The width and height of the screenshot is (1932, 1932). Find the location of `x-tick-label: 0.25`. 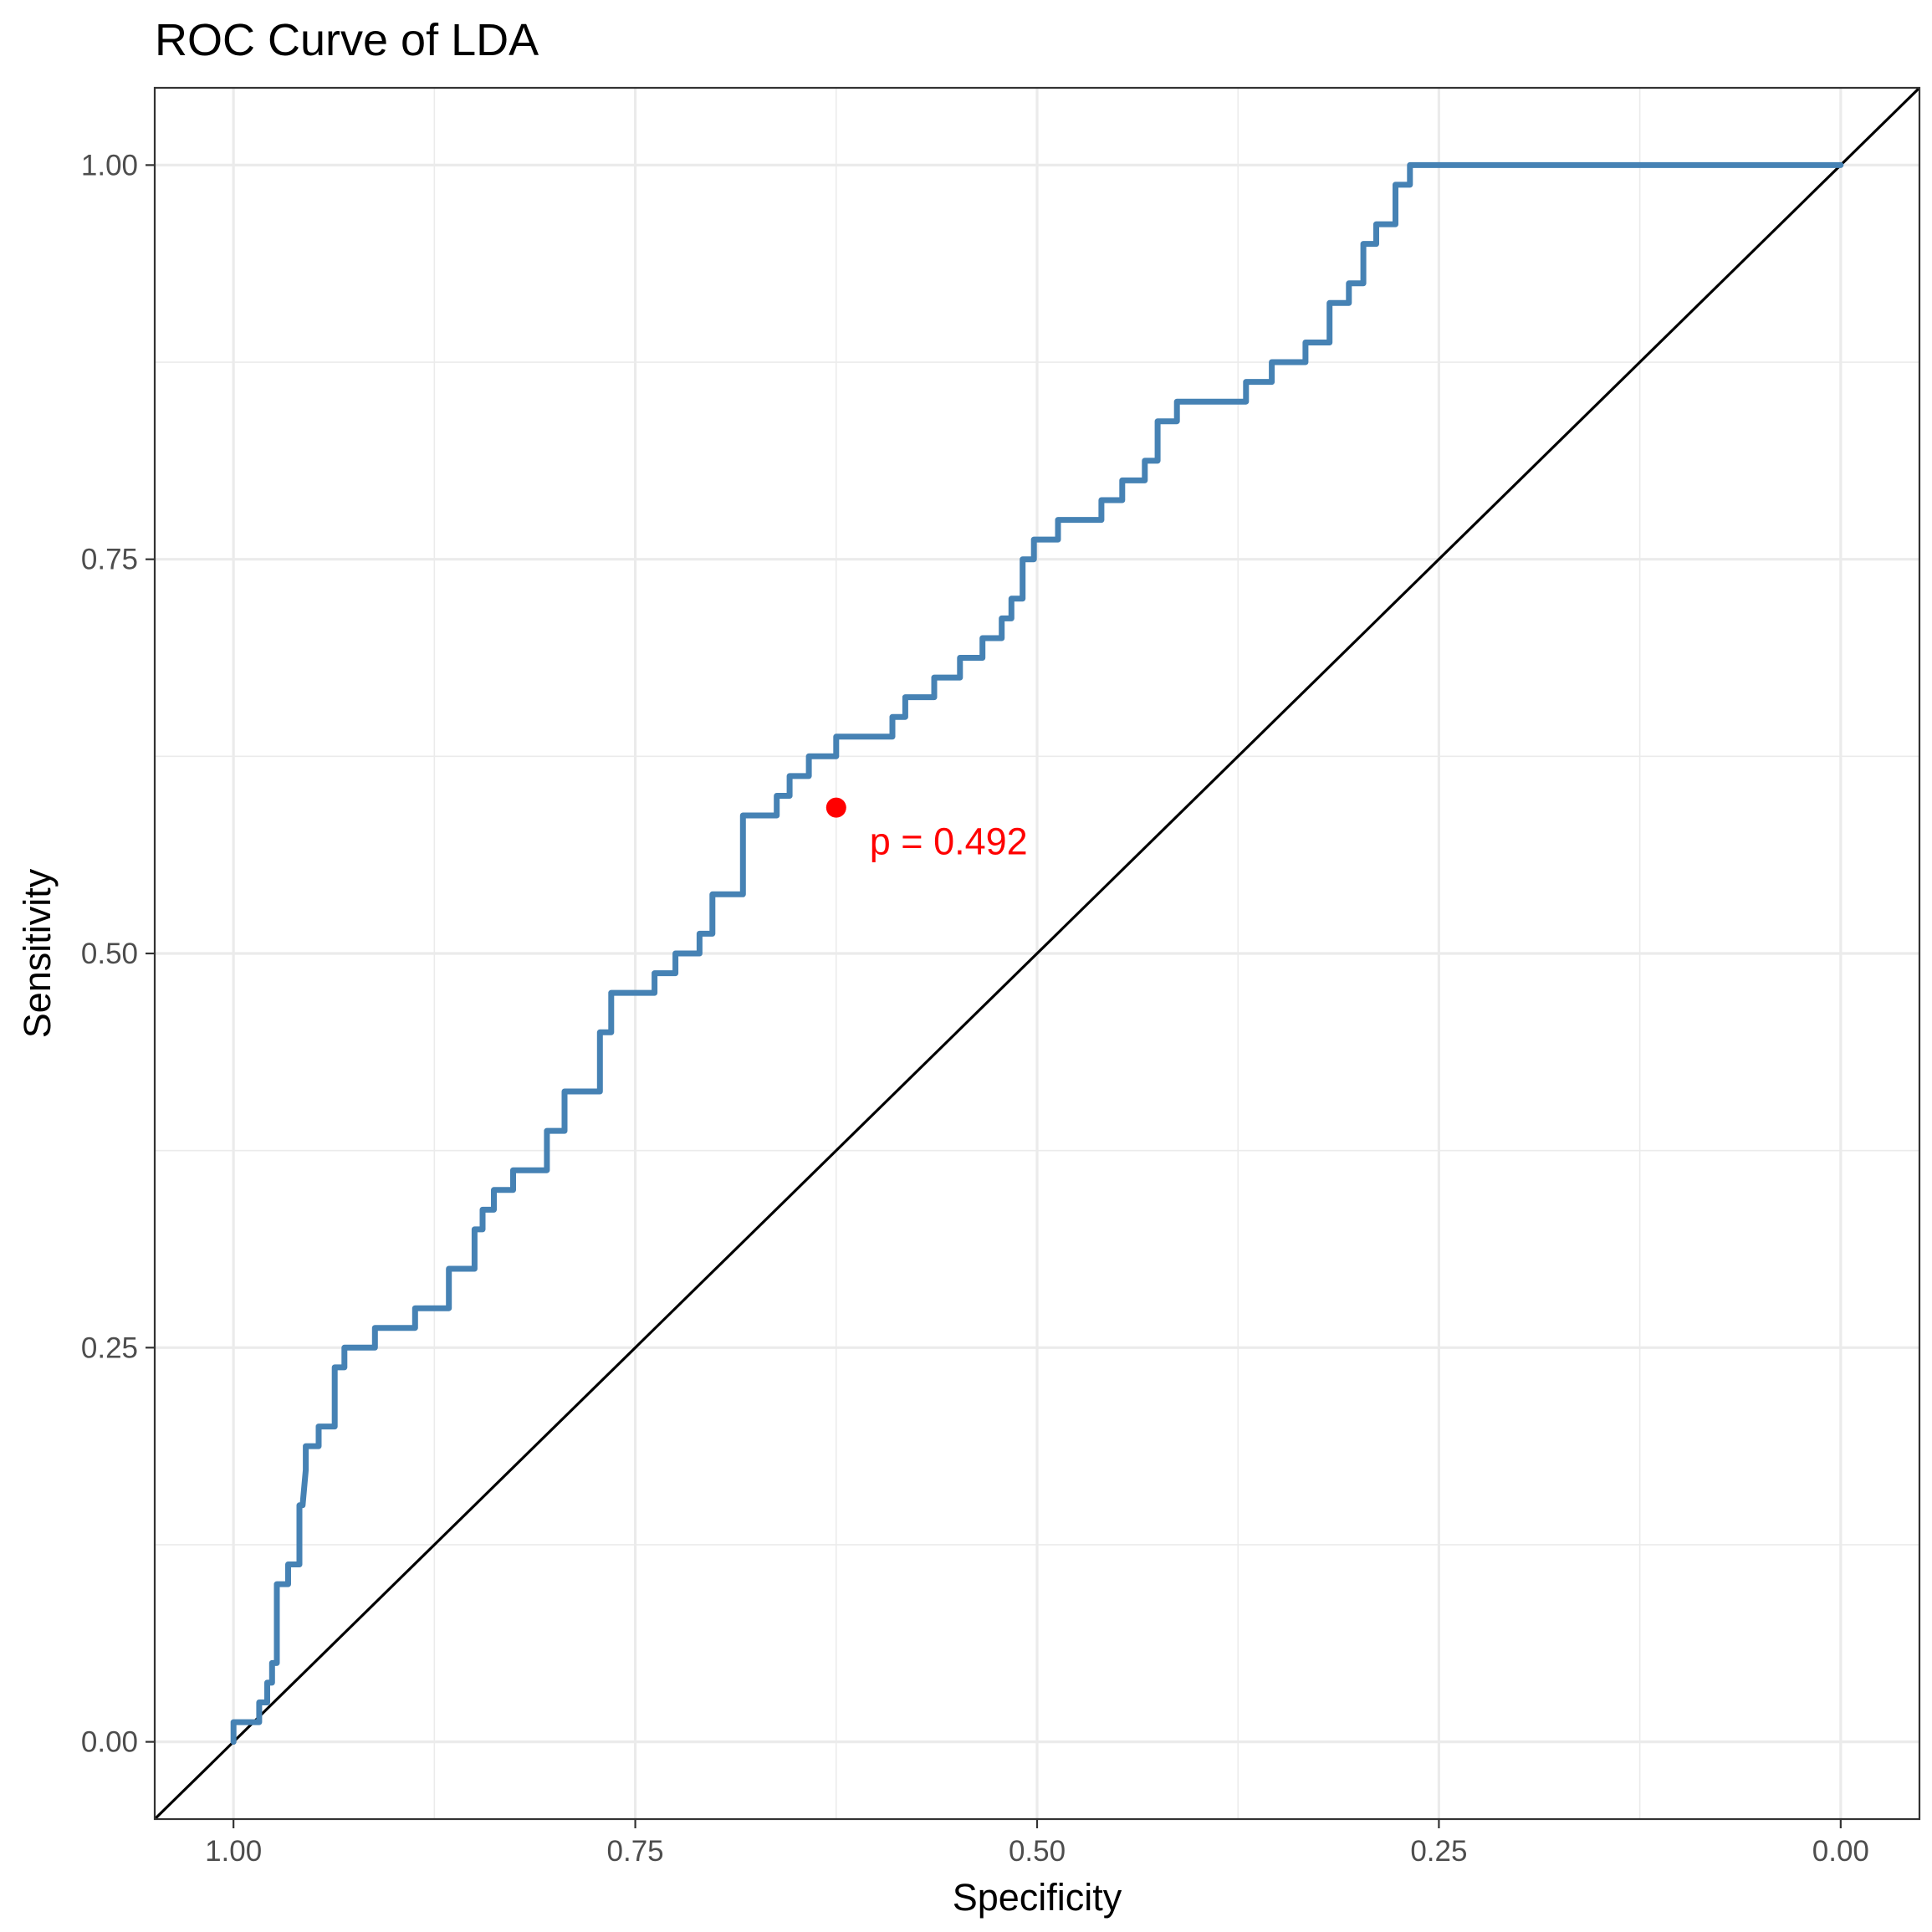

x-tick-label: 0.25 is located at coordinates (1438, 1851).